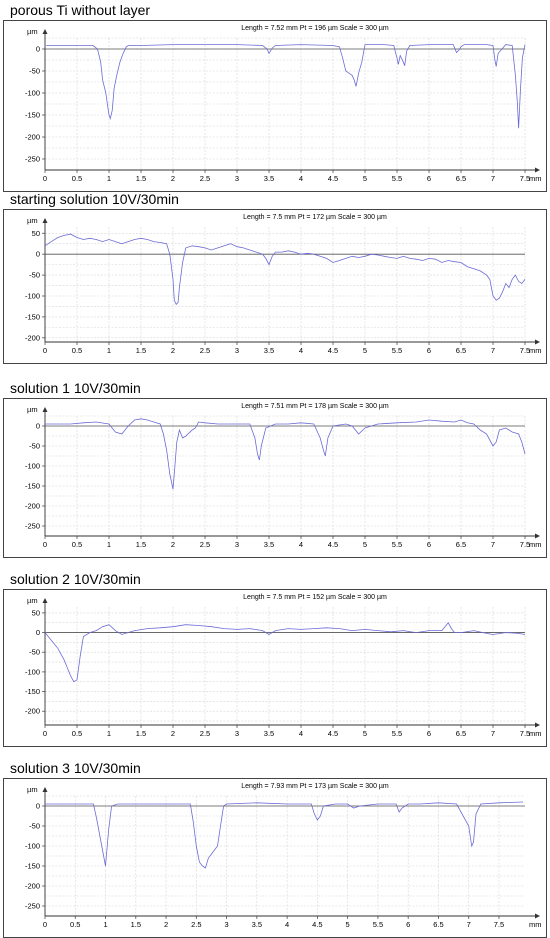  What do you see at coordinates (32, 506) in the screenshot?
I see `y-tick-label: -200` at bounding box center [32, 506].